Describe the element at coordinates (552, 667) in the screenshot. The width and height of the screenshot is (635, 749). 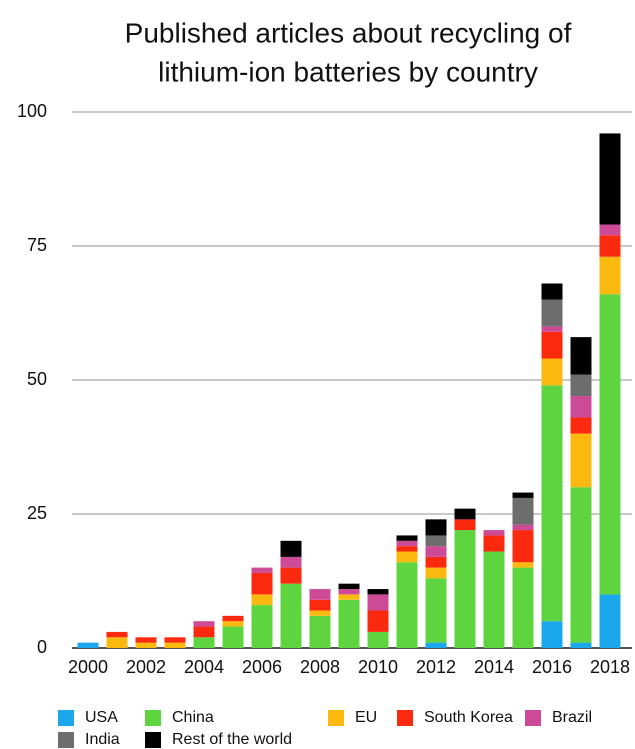
I see `x-tick-label: 2016` at that location.